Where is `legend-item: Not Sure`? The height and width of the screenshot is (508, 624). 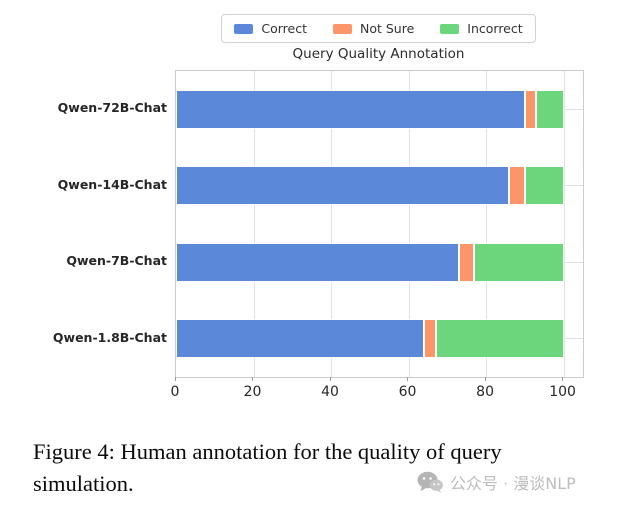
legend-item: Not Sure is located at coordinates (373, 28).